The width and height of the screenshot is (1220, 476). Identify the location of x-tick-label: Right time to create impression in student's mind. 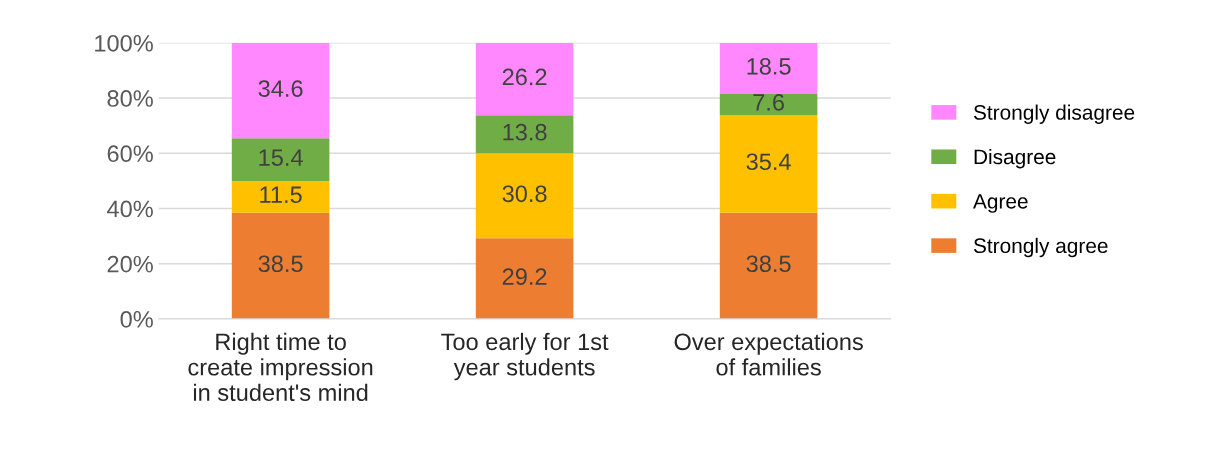
(280, 367).